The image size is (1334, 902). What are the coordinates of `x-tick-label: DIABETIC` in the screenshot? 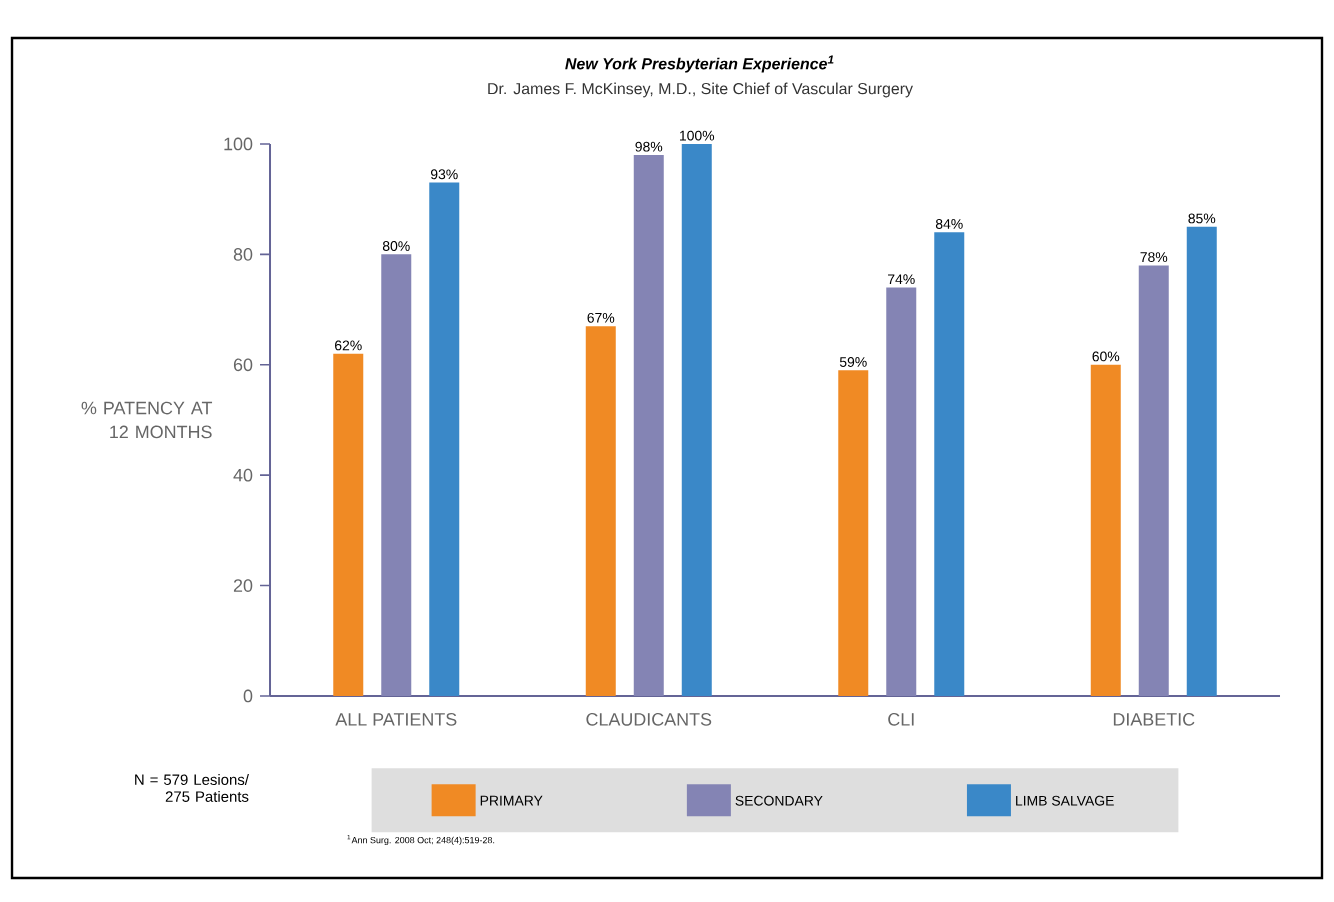 It's located at (1154, 719).